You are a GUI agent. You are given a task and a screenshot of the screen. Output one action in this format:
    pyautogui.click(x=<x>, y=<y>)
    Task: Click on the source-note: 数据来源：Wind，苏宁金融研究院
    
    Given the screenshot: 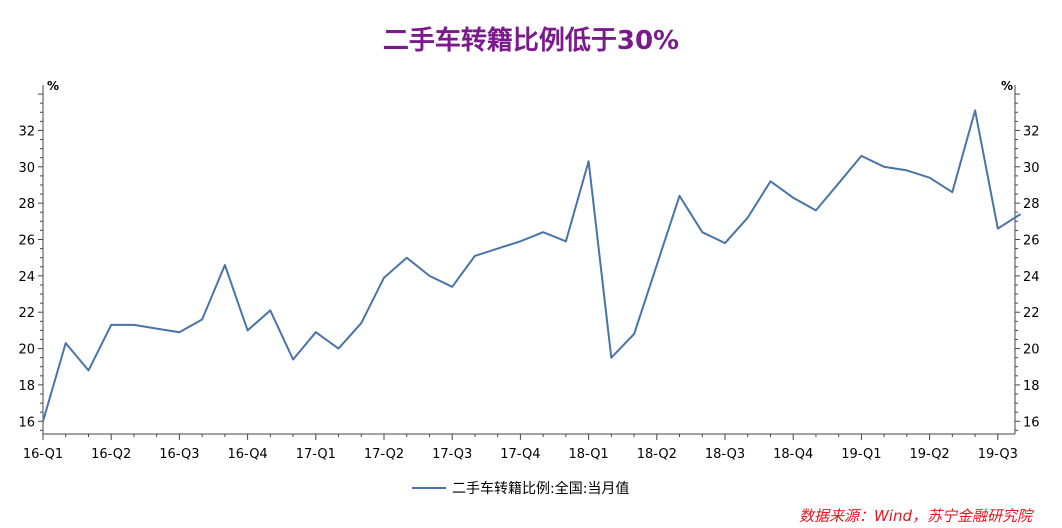 What is the action you would take?
    pyautogui.click(x=915, y=516)
    